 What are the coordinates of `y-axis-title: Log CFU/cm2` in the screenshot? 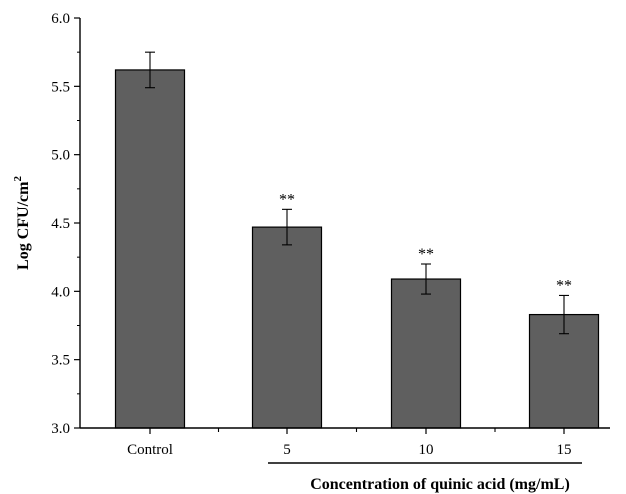 It's located at (22, 223).